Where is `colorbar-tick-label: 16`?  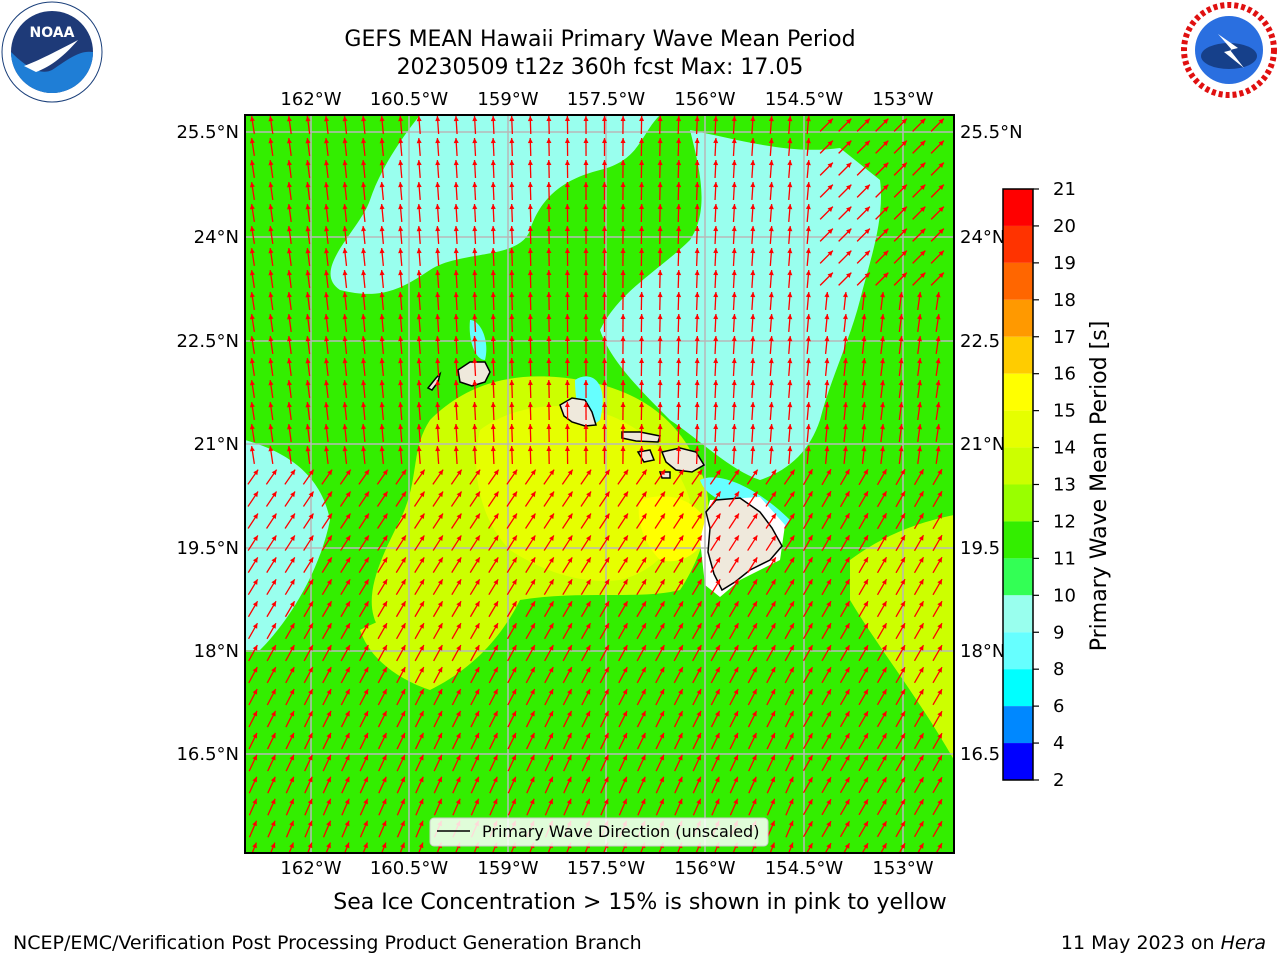 colorbar-tick-label: 16 is located at coordinates (1064, 374).